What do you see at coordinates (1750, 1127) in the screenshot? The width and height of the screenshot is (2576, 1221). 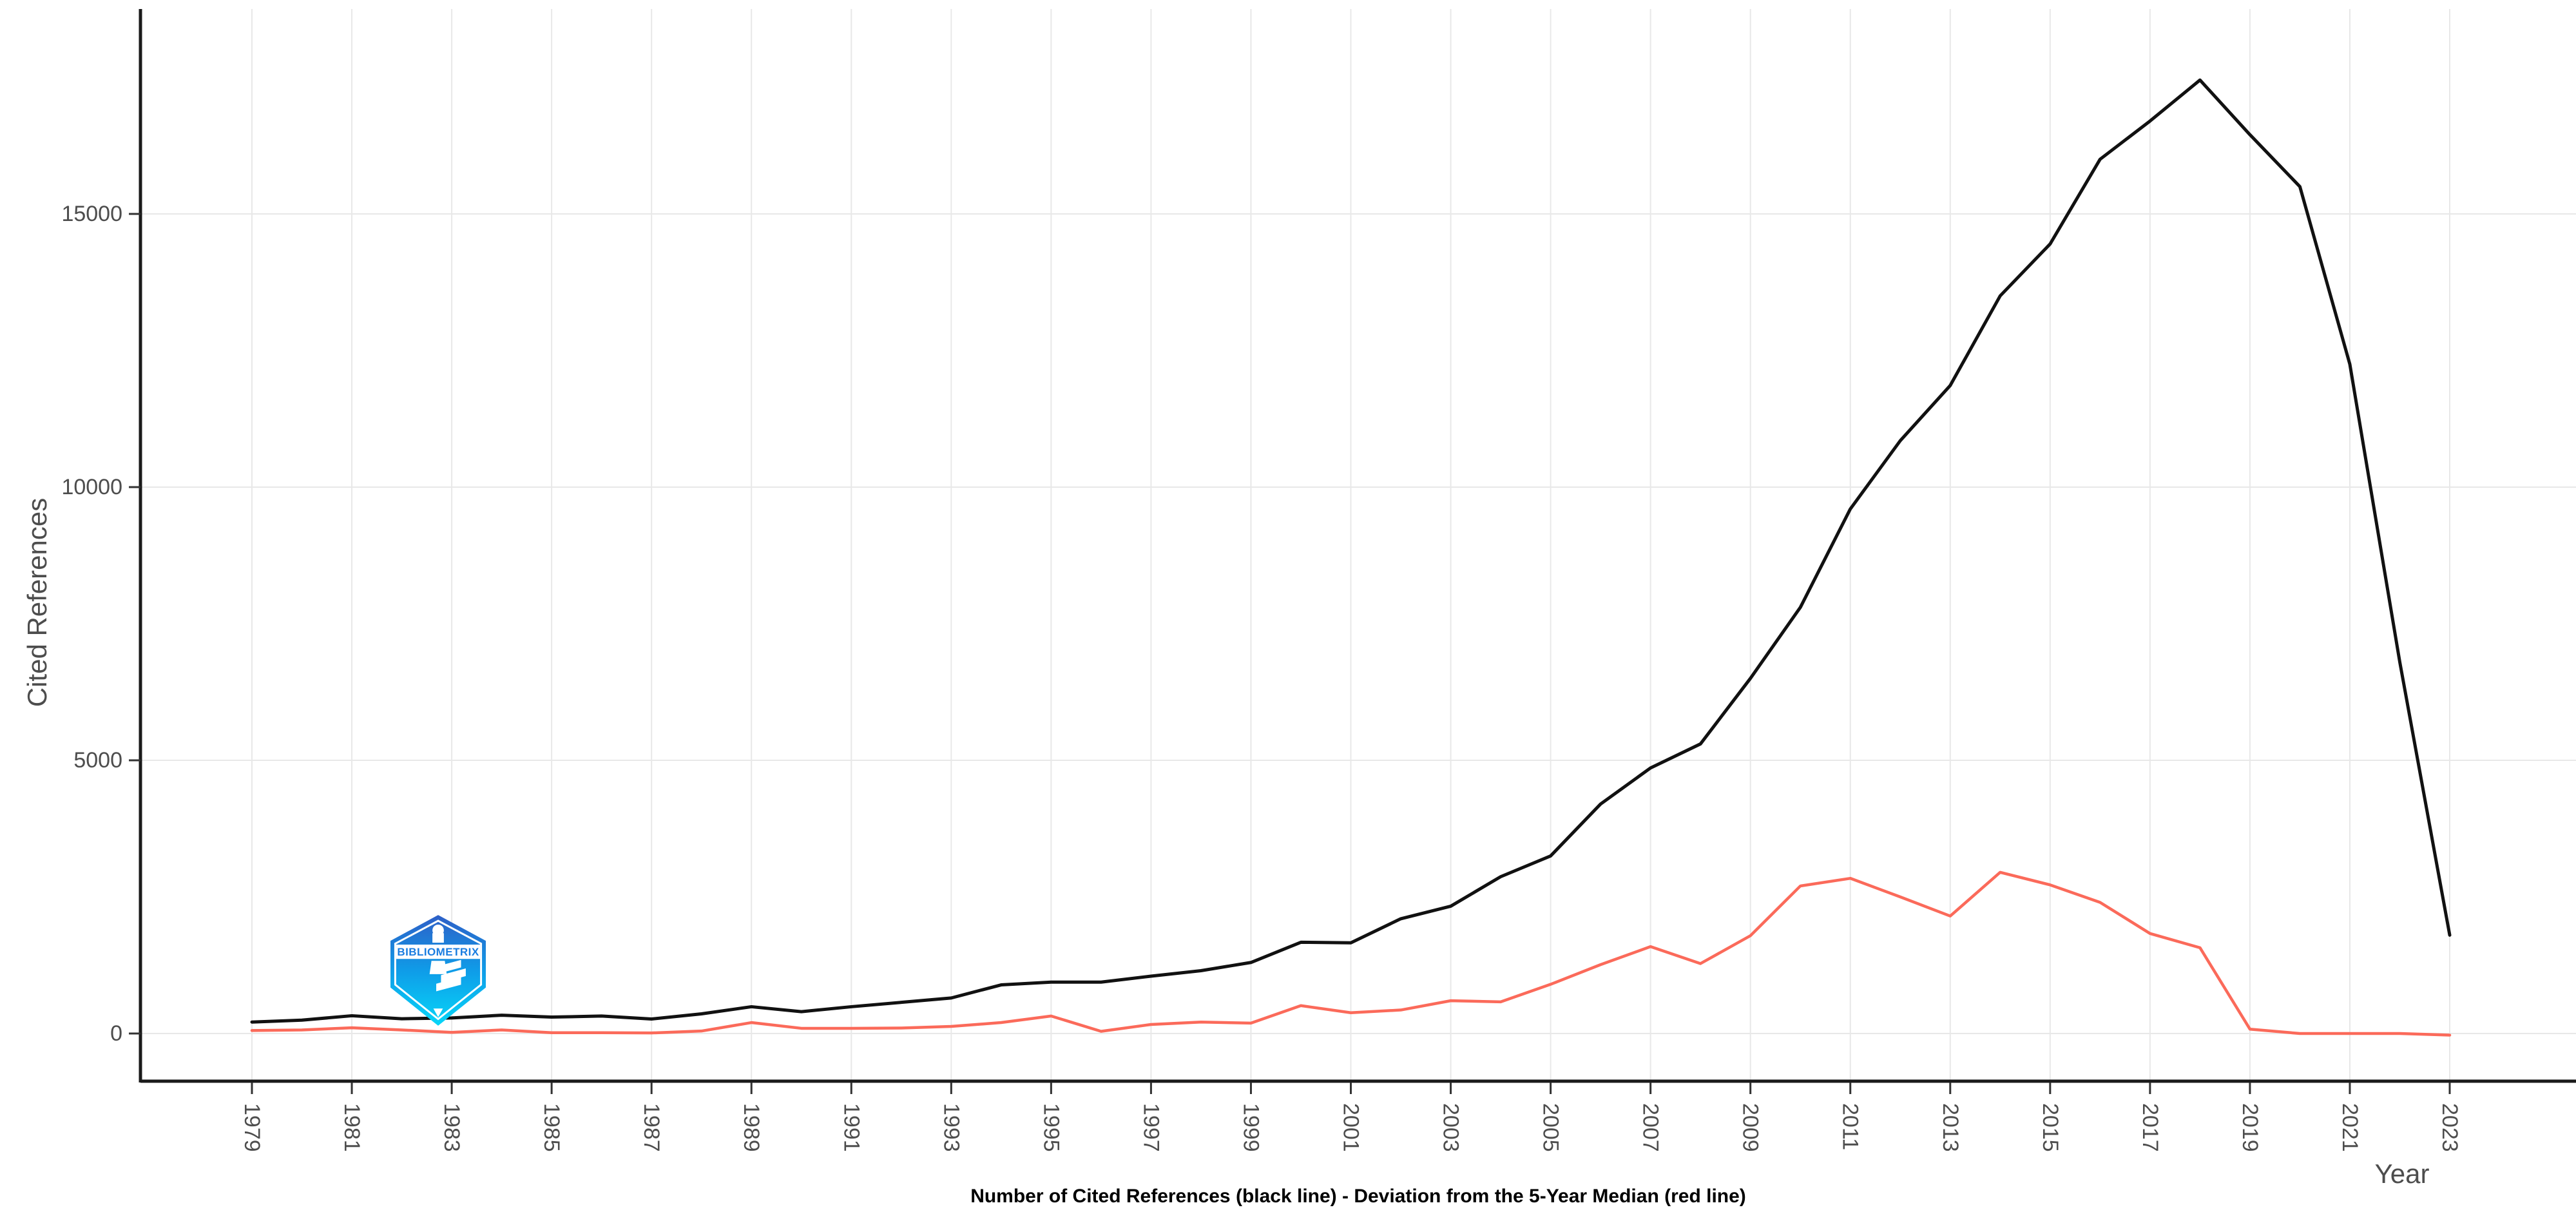 I see `x-tick-label: 2009` at bounding box center [1750, 1127].